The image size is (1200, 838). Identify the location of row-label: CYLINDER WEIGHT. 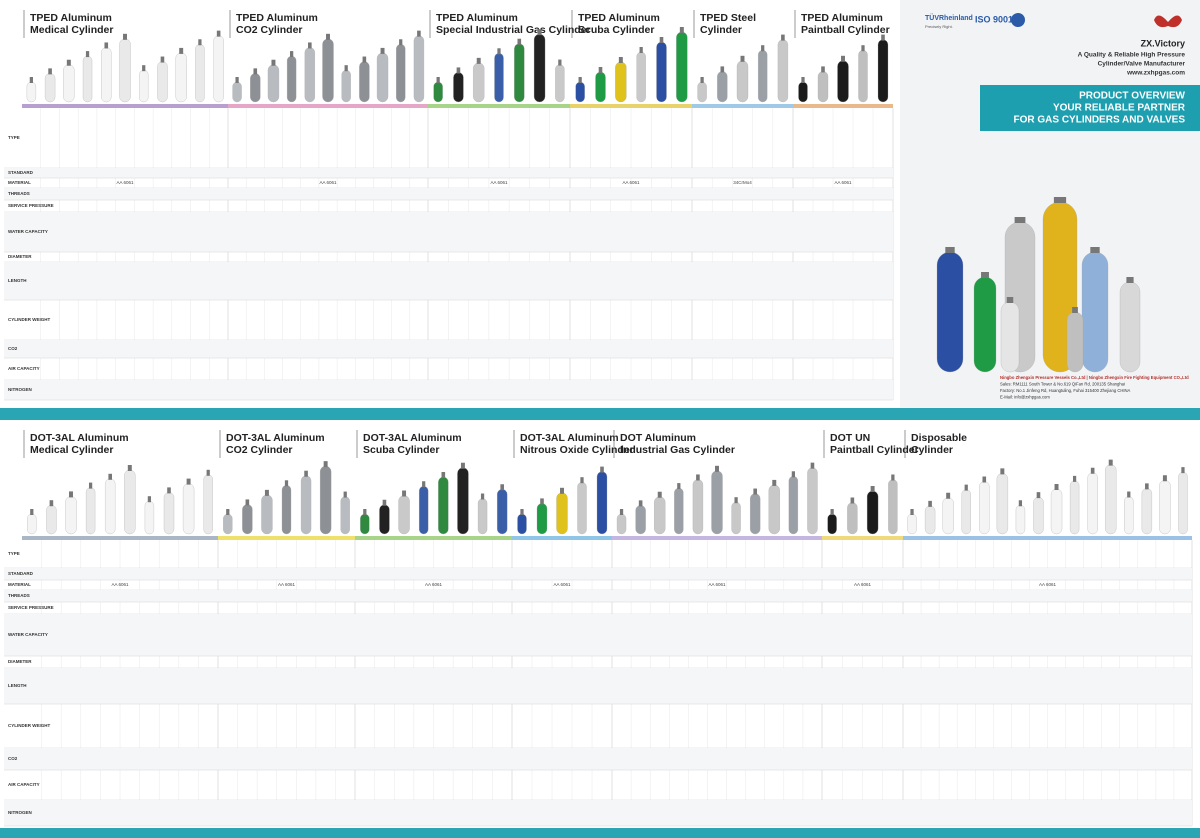
(29, 319).